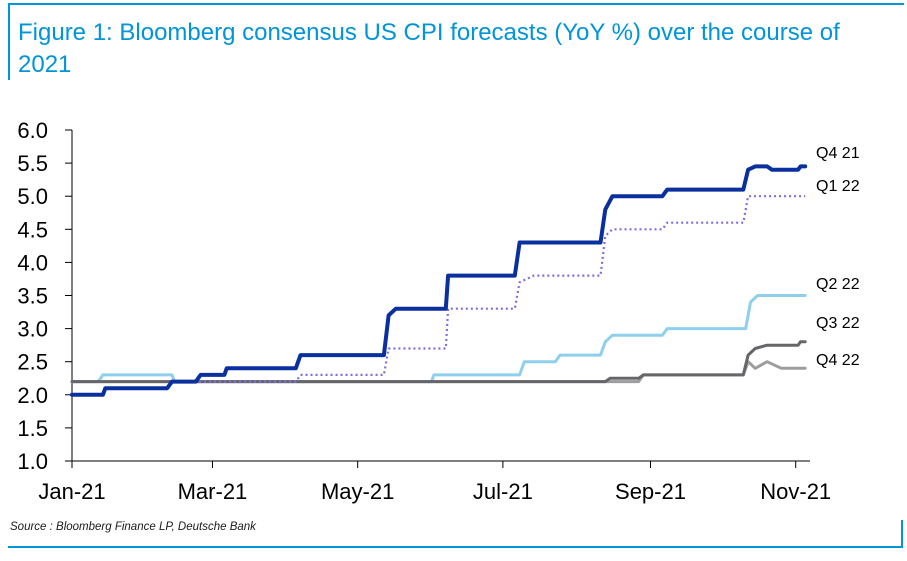  What do you see at coordinates (454, 547) in the screenshot?
I see `frame-bottom-border` at bounding box center [454, 547].